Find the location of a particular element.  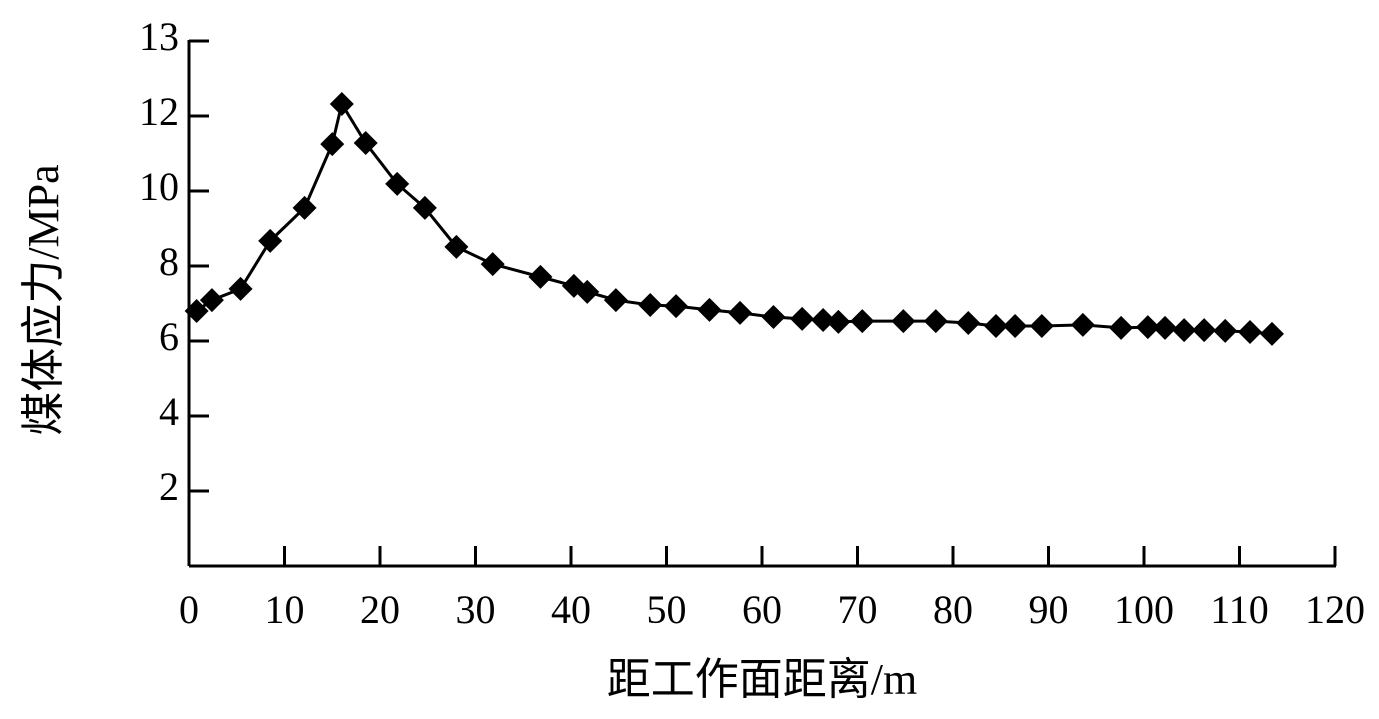

x-tick-label: 30 is located at coordinates (476, 609).